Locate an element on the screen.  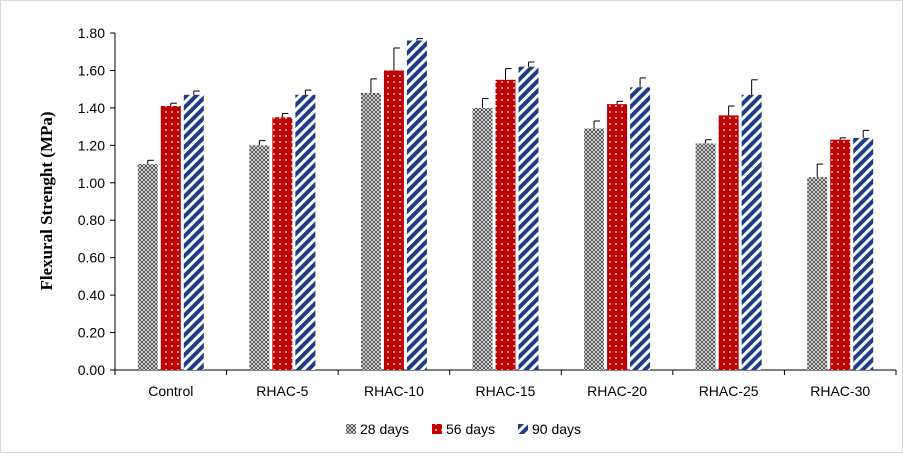
y-tick-label: 0.20 is located at coordinates (91, 333).